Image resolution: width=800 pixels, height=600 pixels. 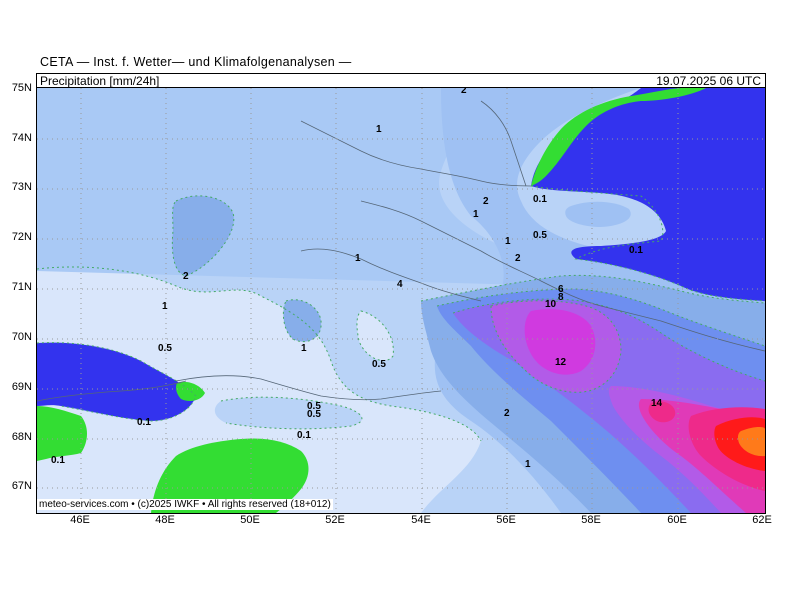 I want to click on lat-label-69n: 69N, so click(x=21, y=387).